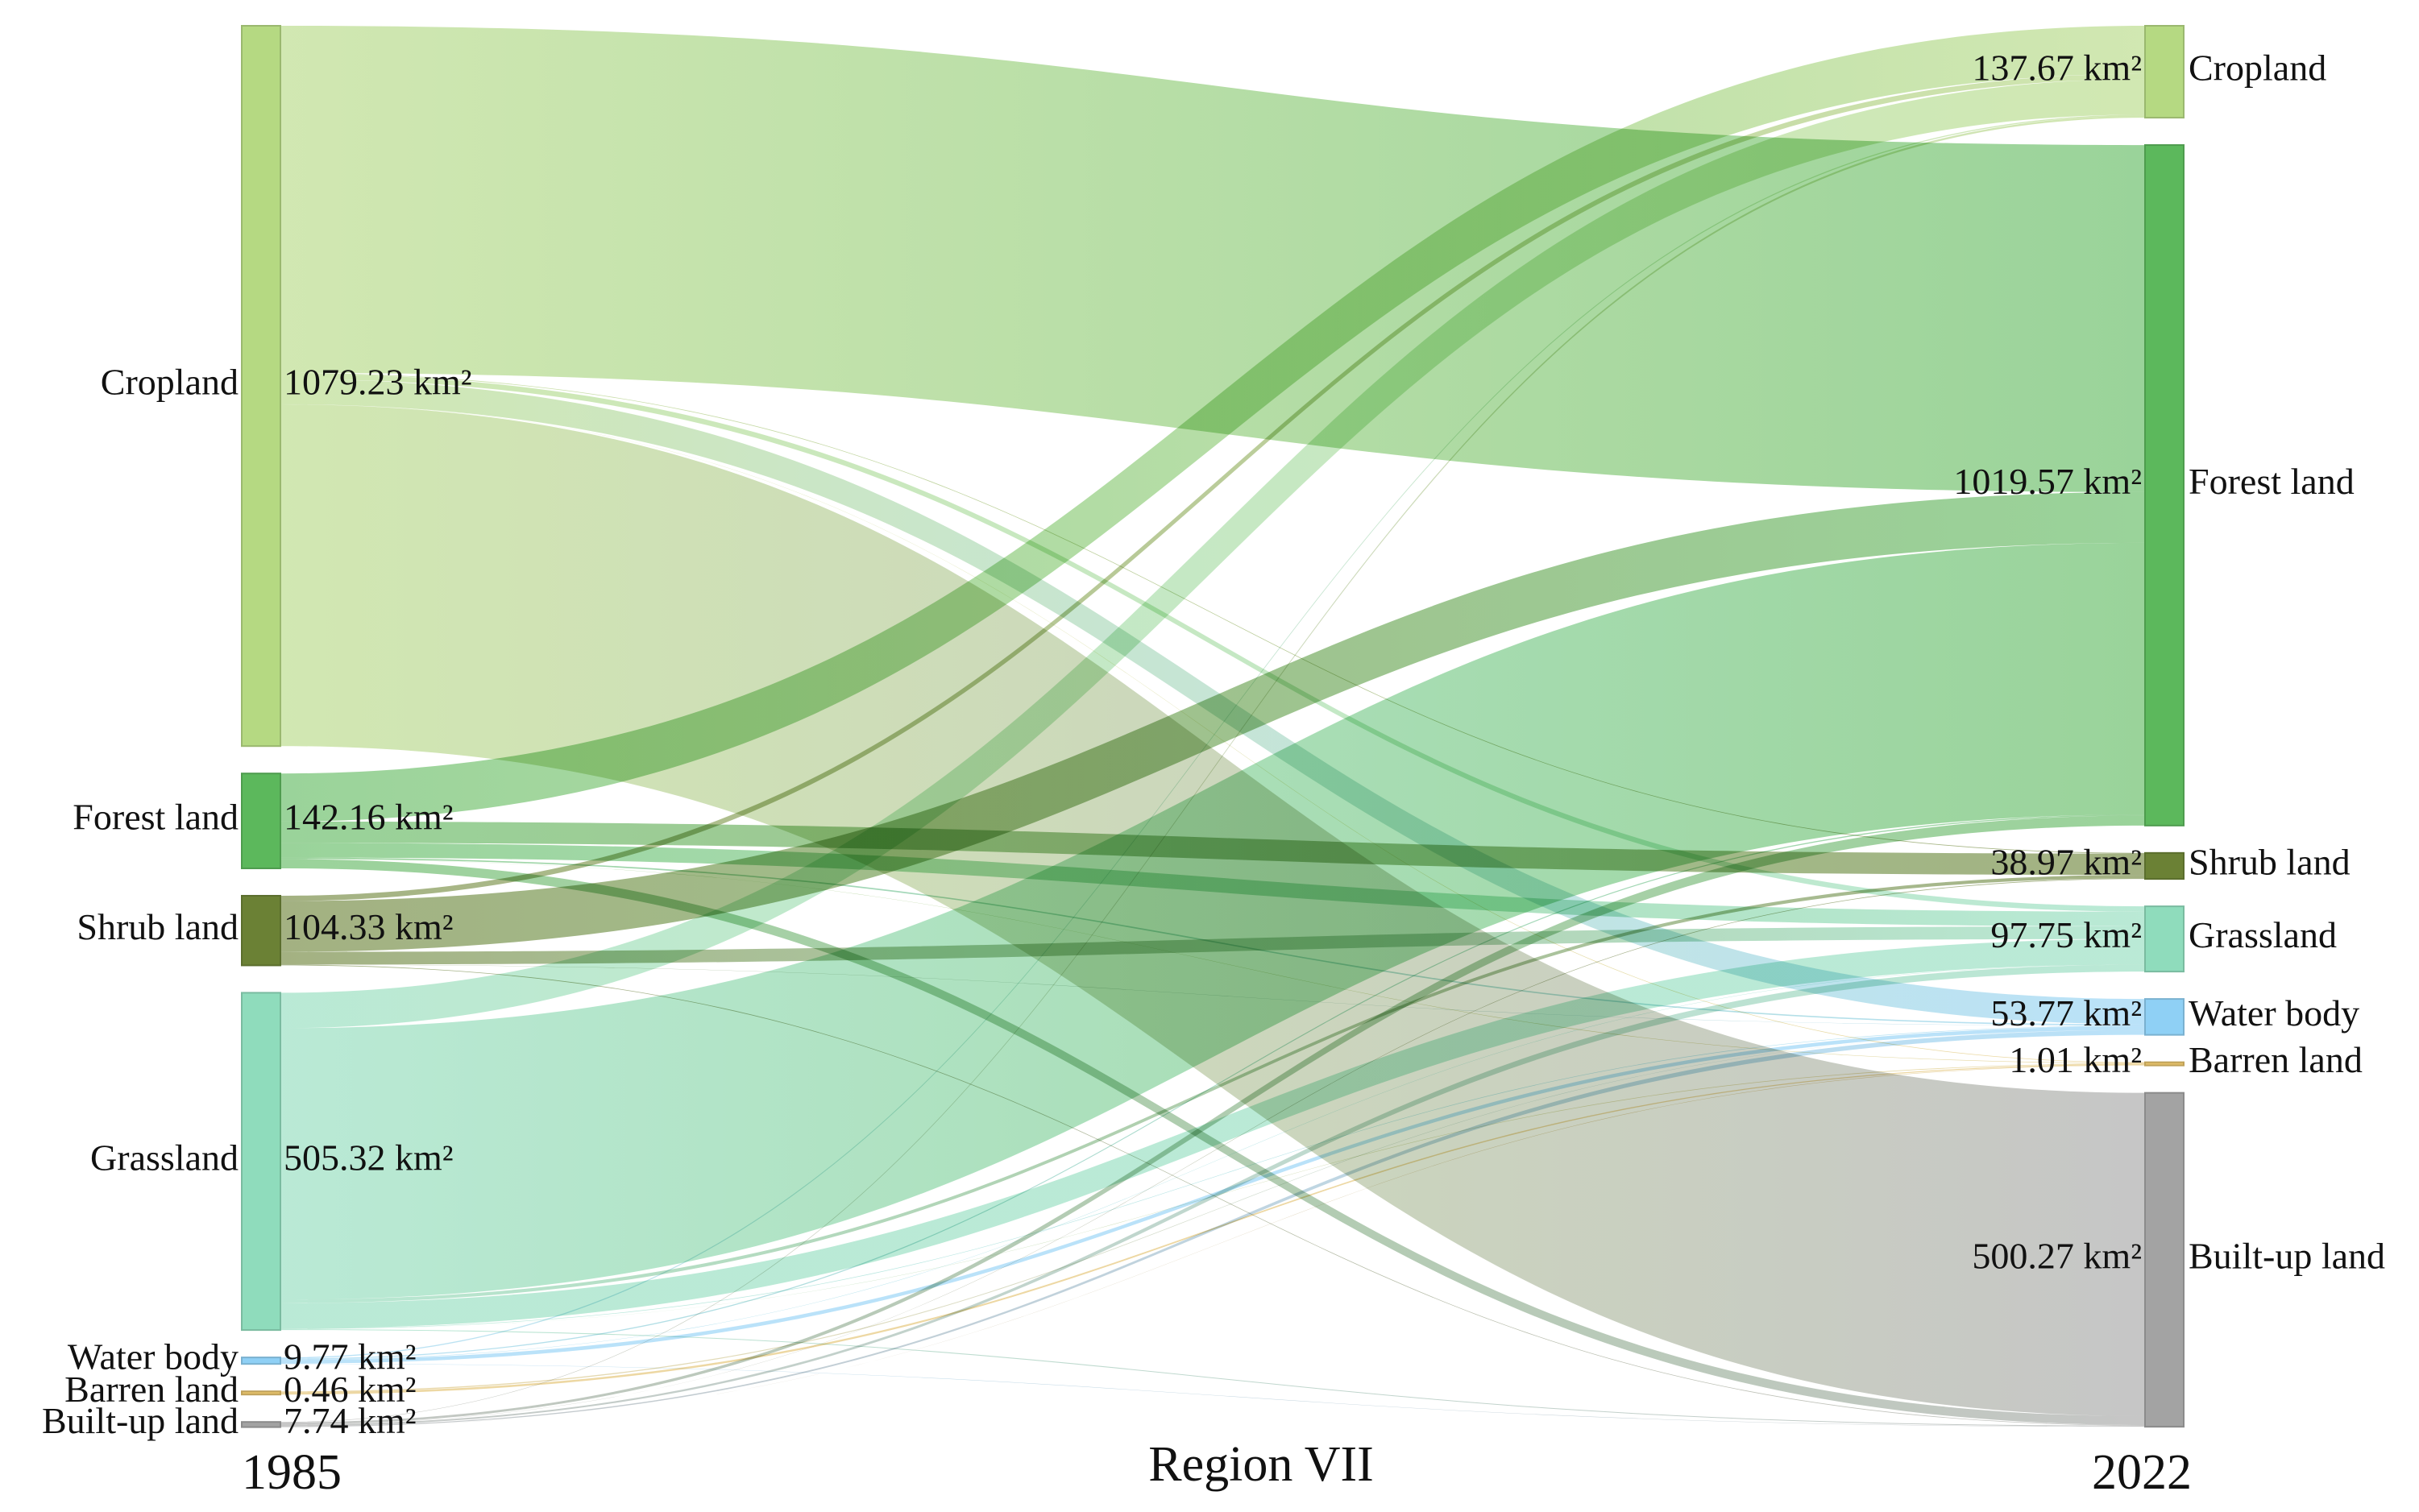 The height and width of the screenshot is (1512, 2419). What do you see at coordinates (261, 1361) in the screenshot?
I see `source-node-water-body` at bounding box center [261, 1361].